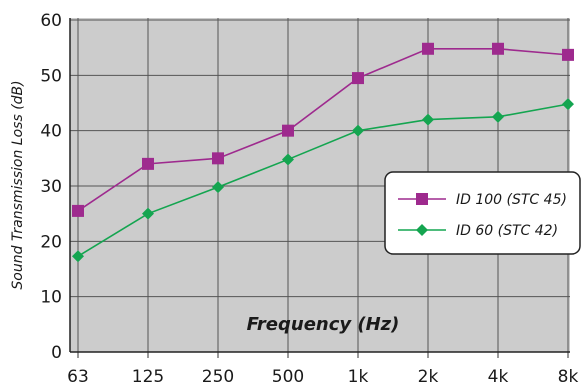 The image size is (587, 391). What do you see at coordinates (148, 377) in the screenshot?
I see `x-tick-label: 125` at bounding box center [148, 377].